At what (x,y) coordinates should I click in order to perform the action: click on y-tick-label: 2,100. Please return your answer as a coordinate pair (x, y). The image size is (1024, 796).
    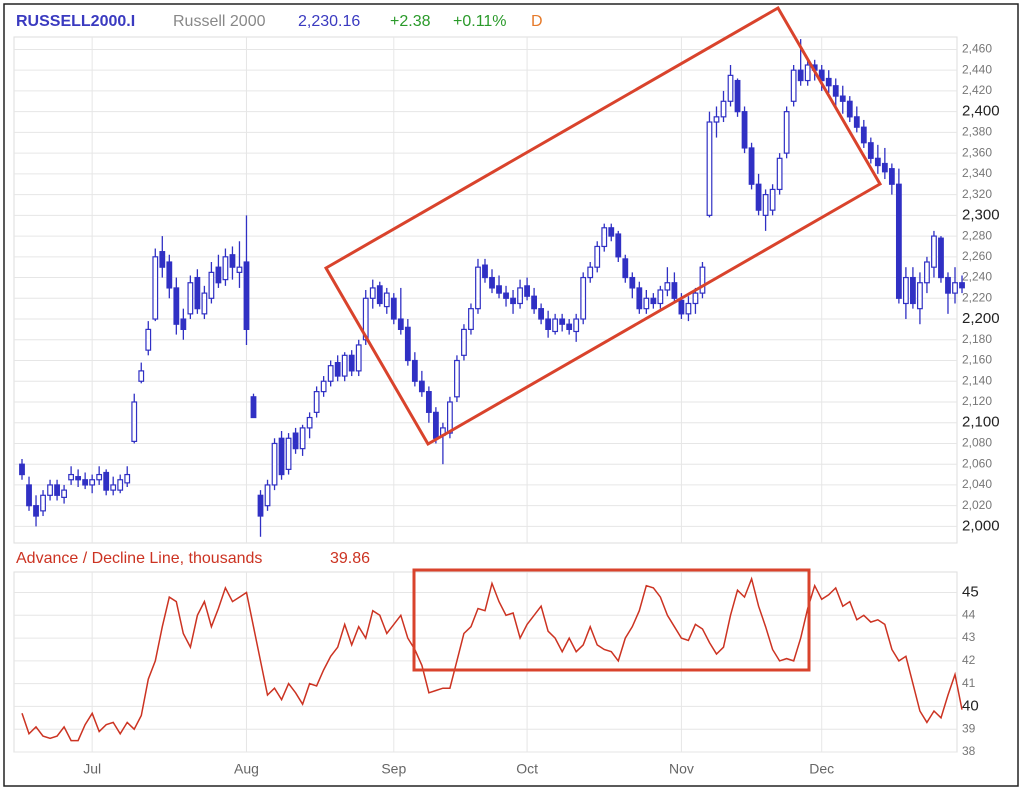
    Looking at the image, I should click on (981, 422).